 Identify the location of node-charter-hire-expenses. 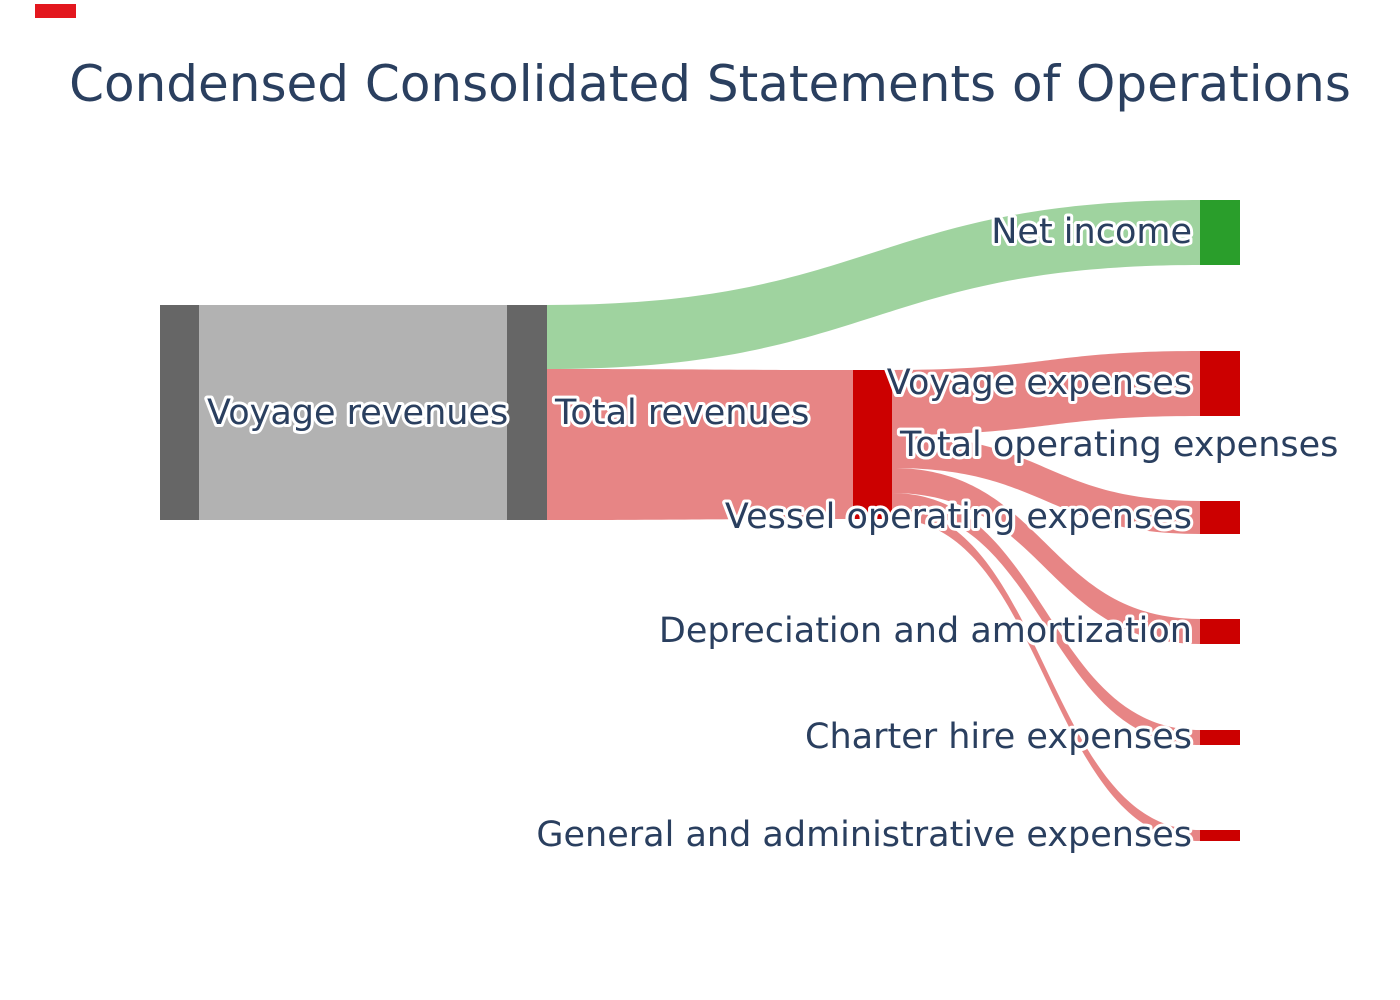
(1220, 737).